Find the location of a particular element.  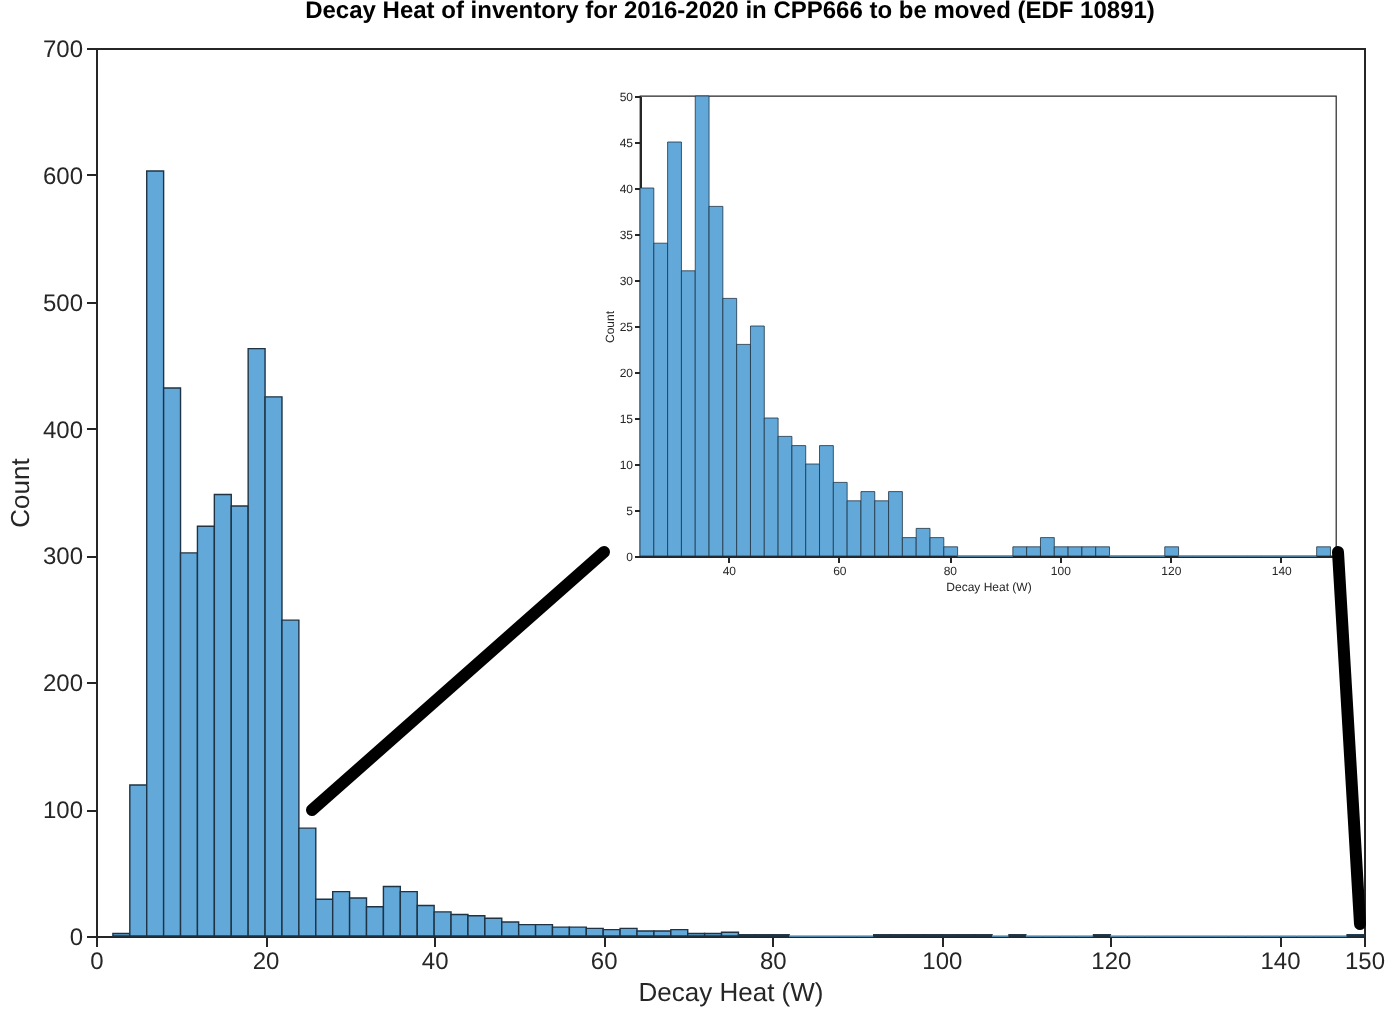

x-tick-label: 40 is located at coordinates (435, 961).